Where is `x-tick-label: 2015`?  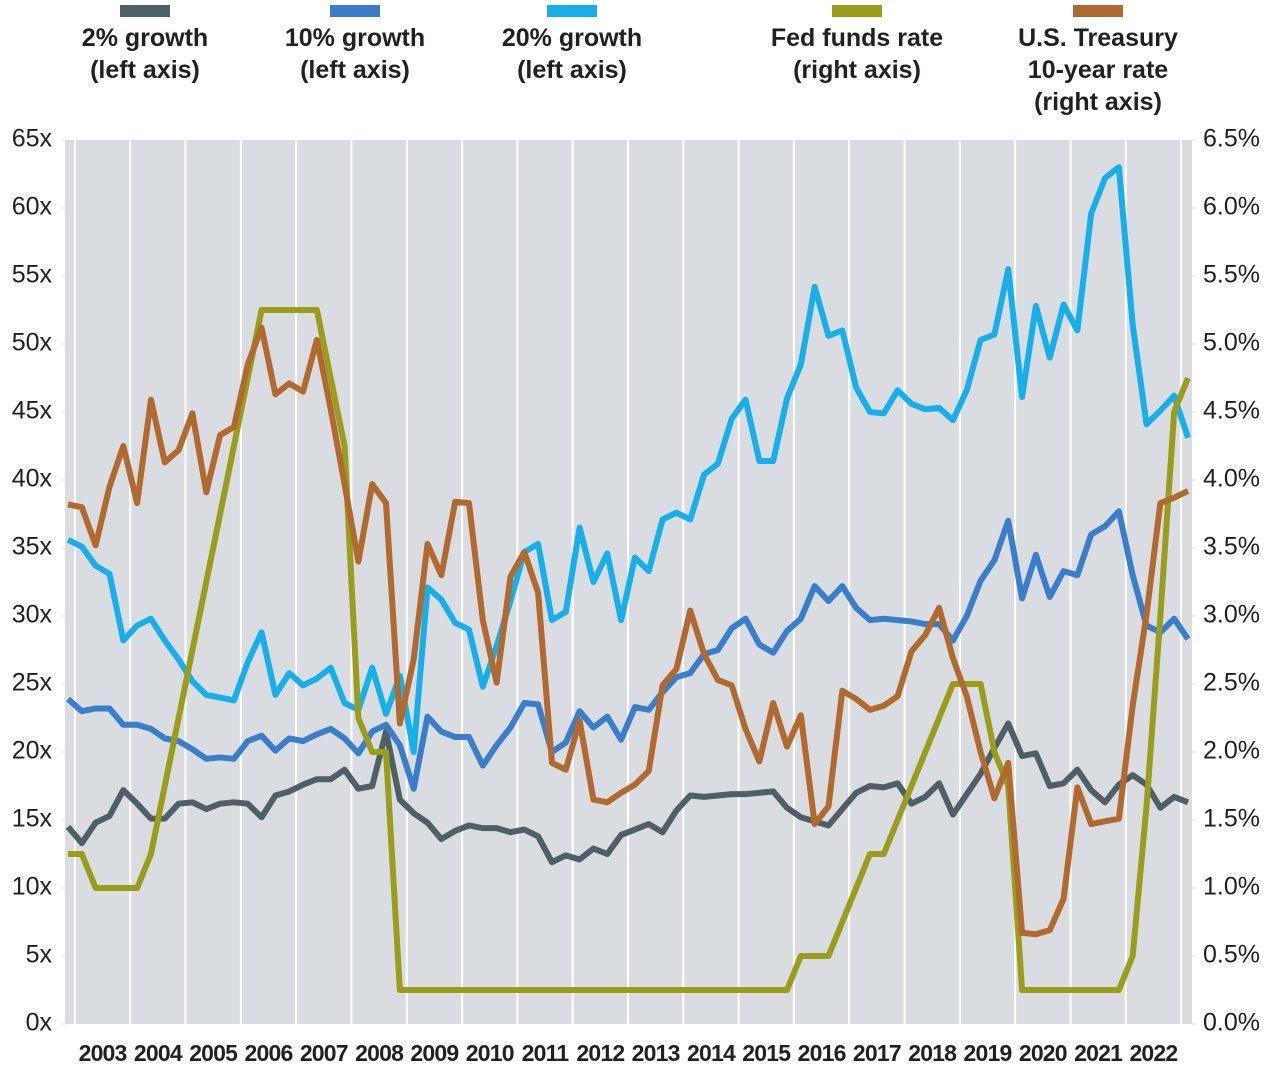 x-tick-label: 2015 is located at coordinates (766, 1053).